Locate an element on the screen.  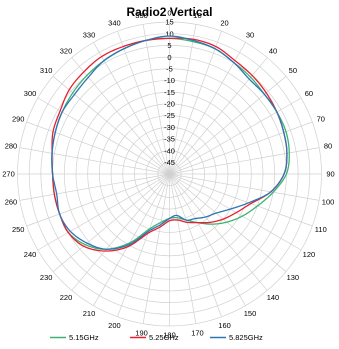
angle-label: 90 is located at coordinates (330, 174).